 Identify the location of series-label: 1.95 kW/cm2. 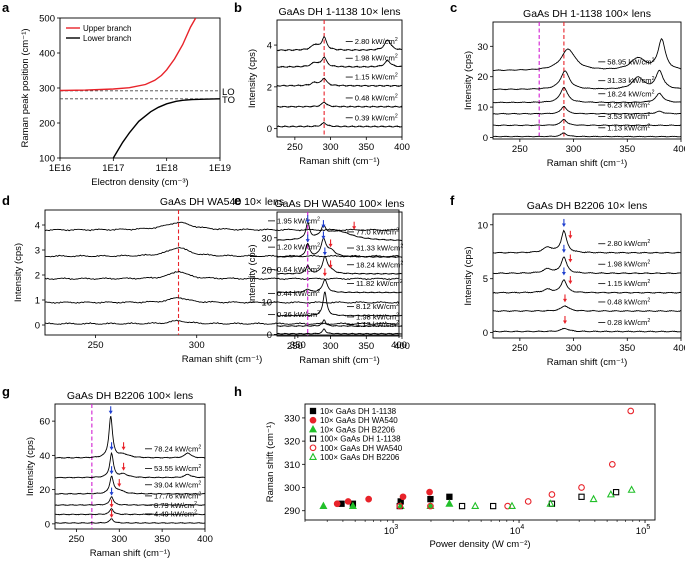
(298, 220).